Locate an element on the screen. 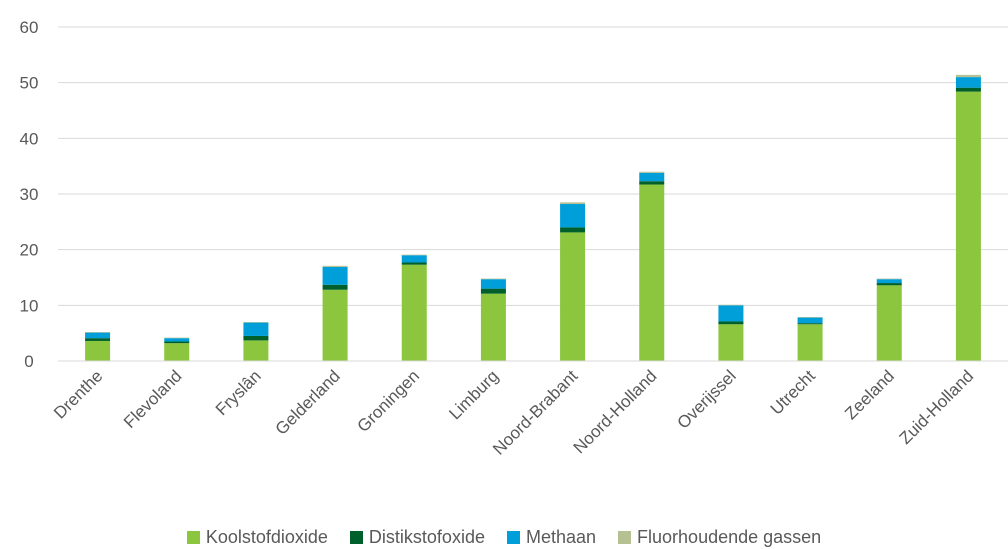  x-tick-label: Overijssel is located at coordinates (707, 399).